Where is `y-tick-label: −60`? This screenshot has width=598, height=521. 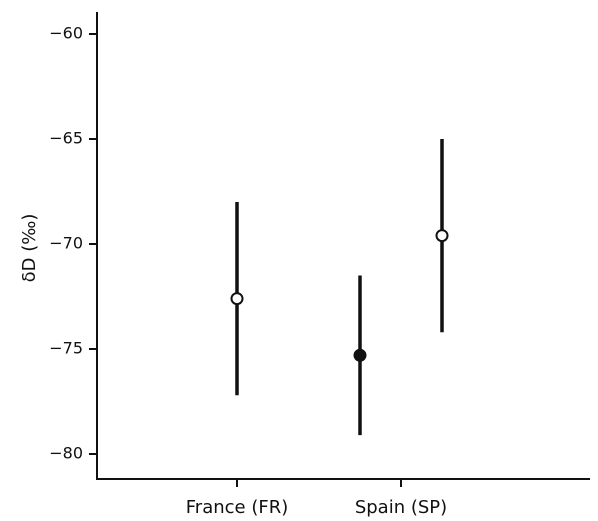
y-tick-label: −60 is located at coordinates (66, 33).